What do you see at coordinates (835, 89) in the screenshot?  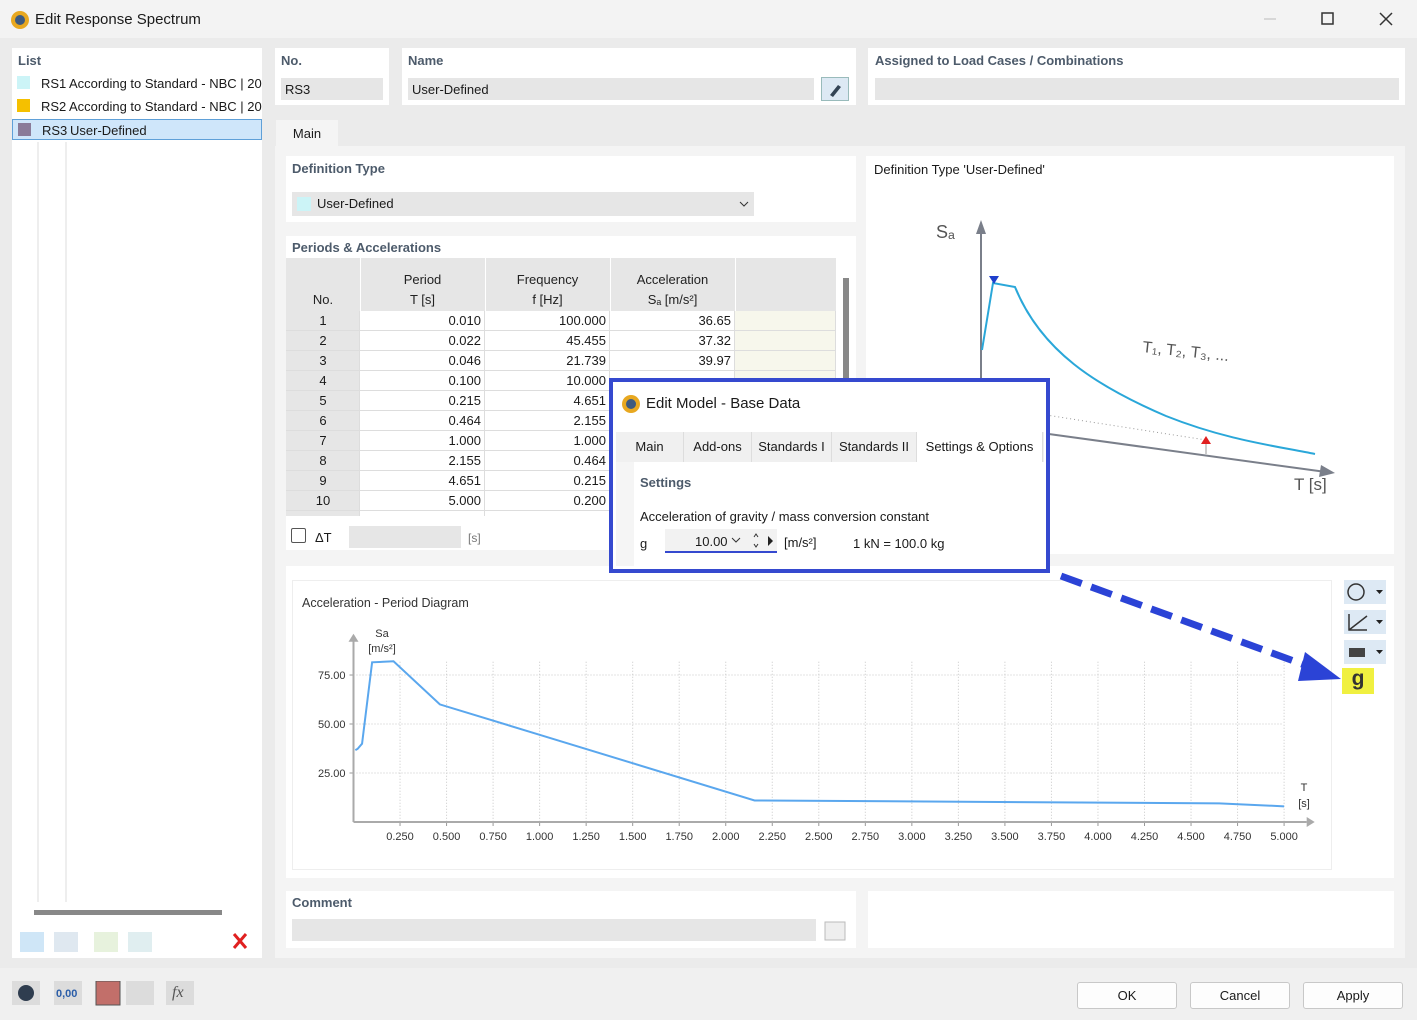 I see `edit-name-button` at bounding box center [835, 89].